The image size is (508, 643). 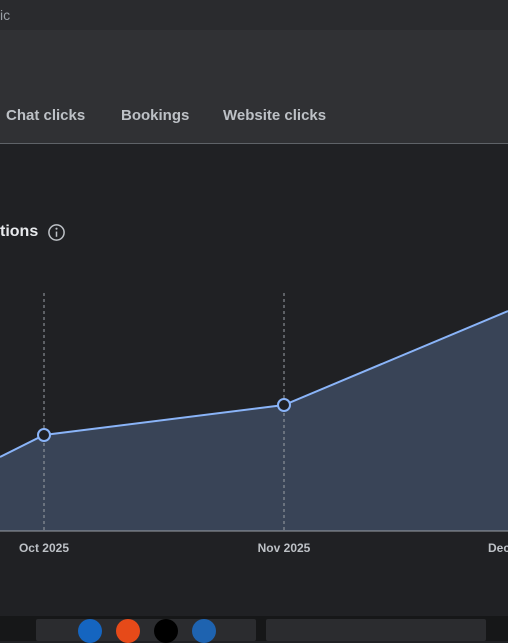 I want to click on tab-bookings: Bookings, so click(x=155, y=115).